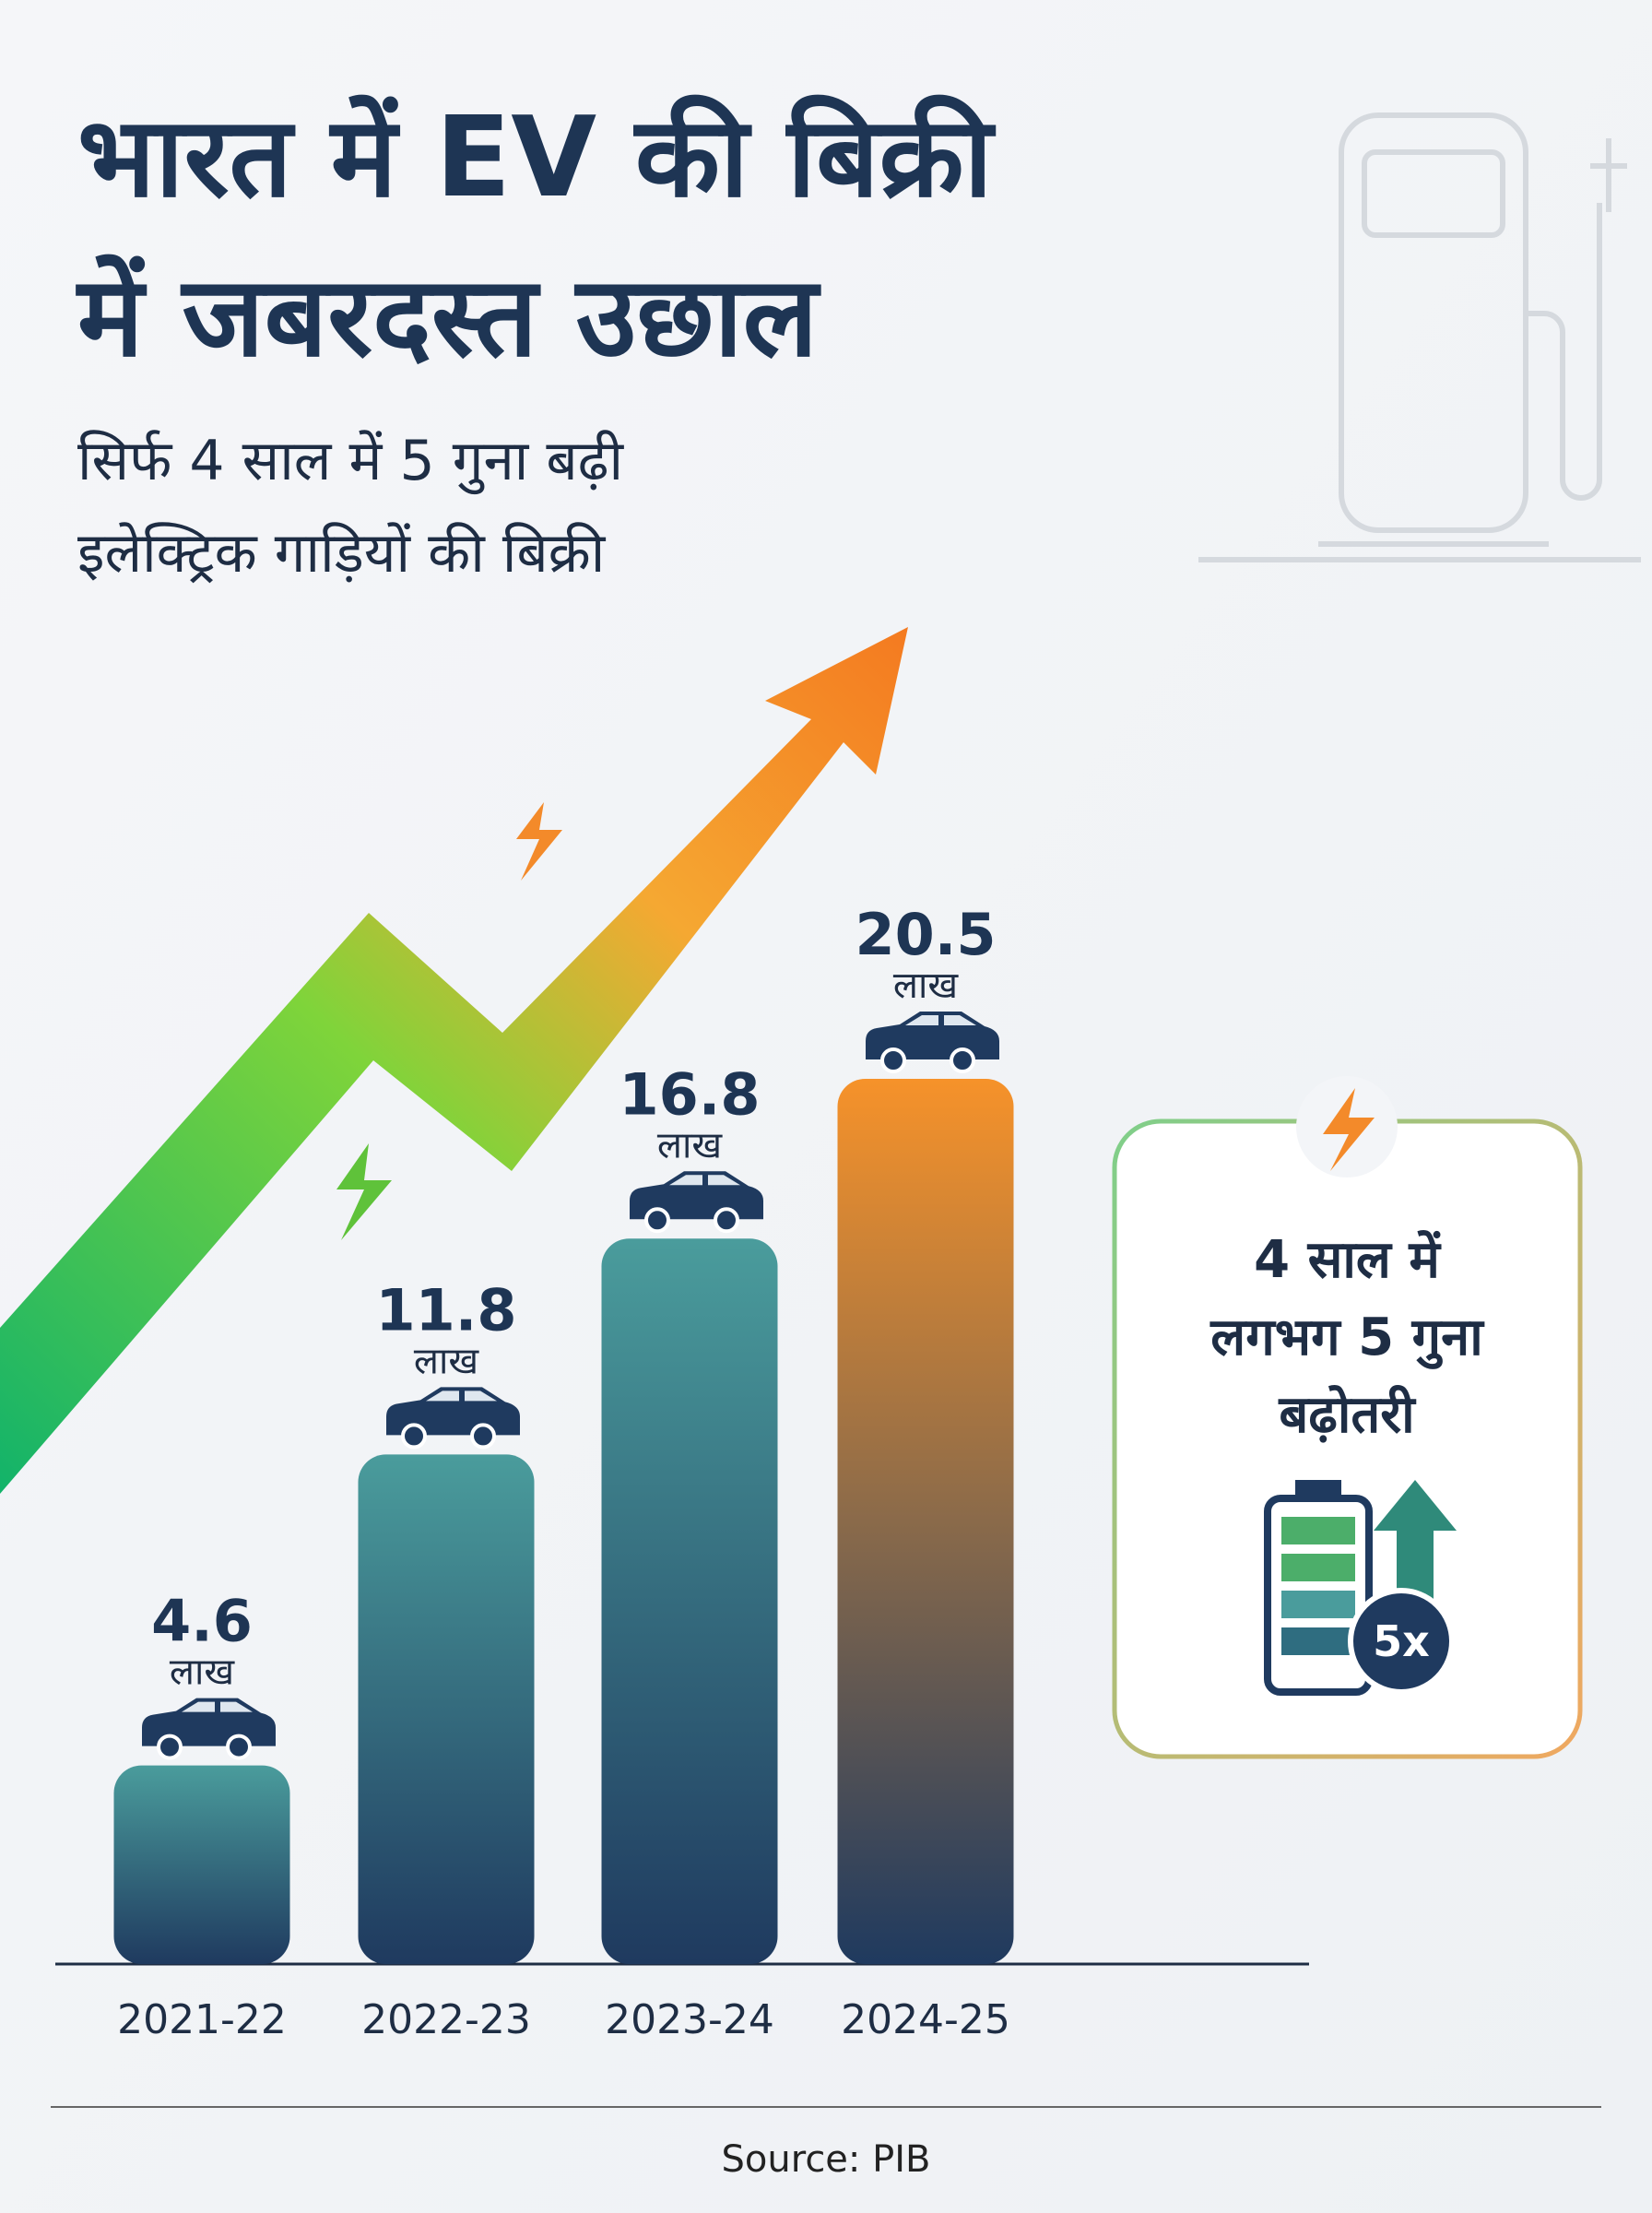 The height and width of the screenshot is (2213, 1652). What do you see at coordinates (926, 934) in the screenshot?
I see `value-label: 20.5` at bounding box center [926, 934].